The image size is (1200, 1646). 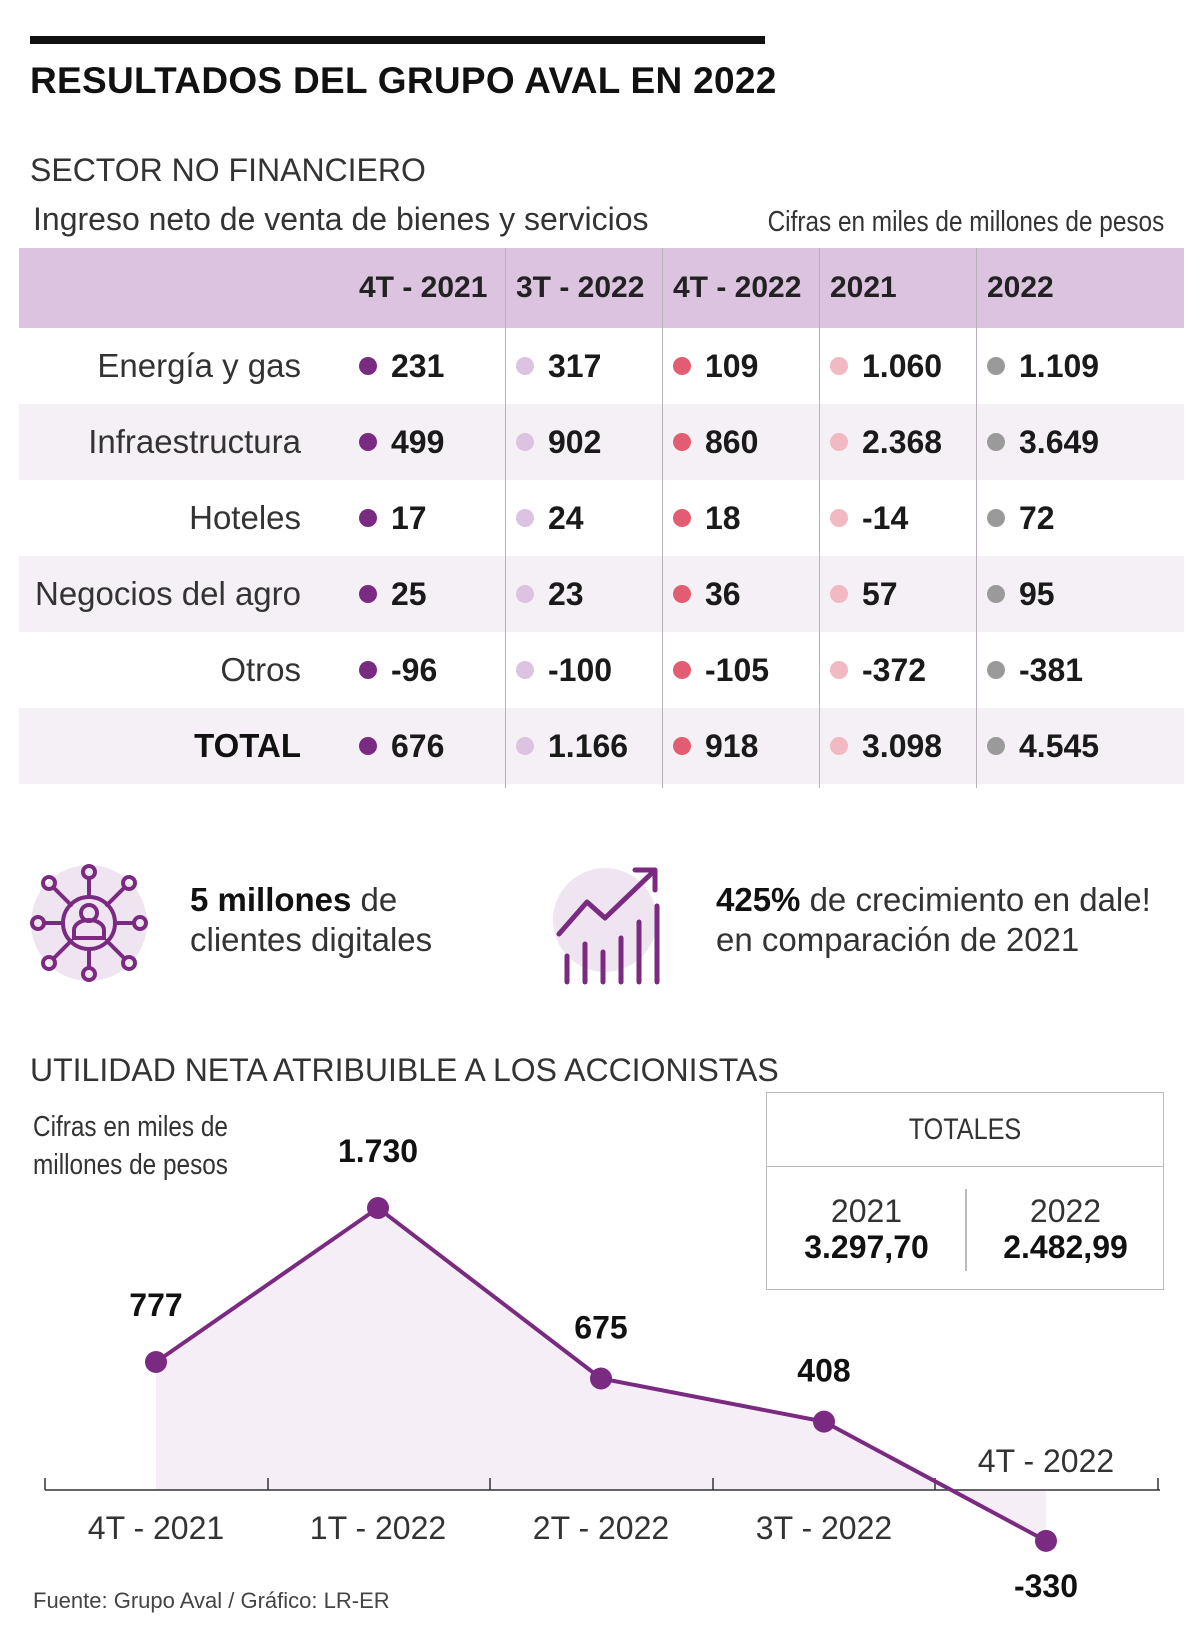 I want to click on table-cell: -96, so click(x=414, y=670).